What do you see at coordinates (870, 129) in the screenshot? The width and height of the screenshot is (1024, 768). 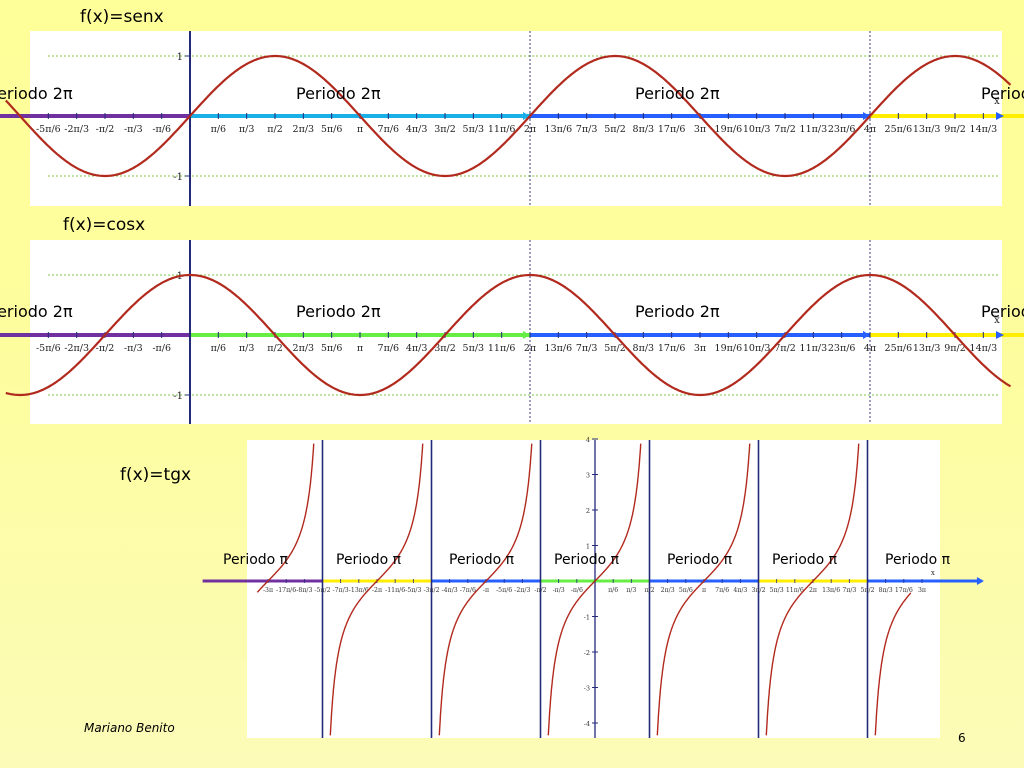 I see `x-tick-label: 4π` at bounding box center [870, 129].